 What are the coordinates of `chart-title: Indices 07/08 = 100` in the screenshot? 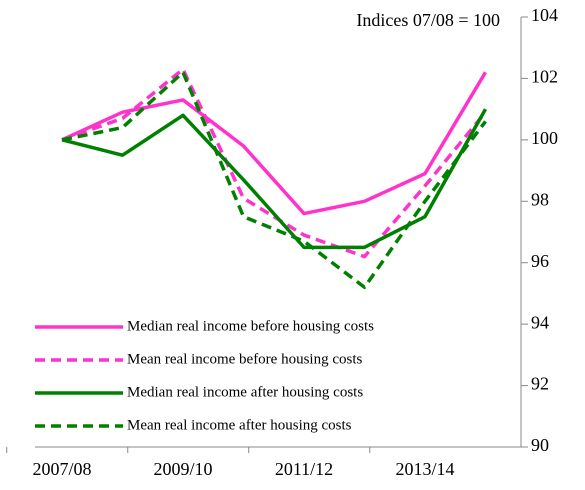 It's located at (428, 20).